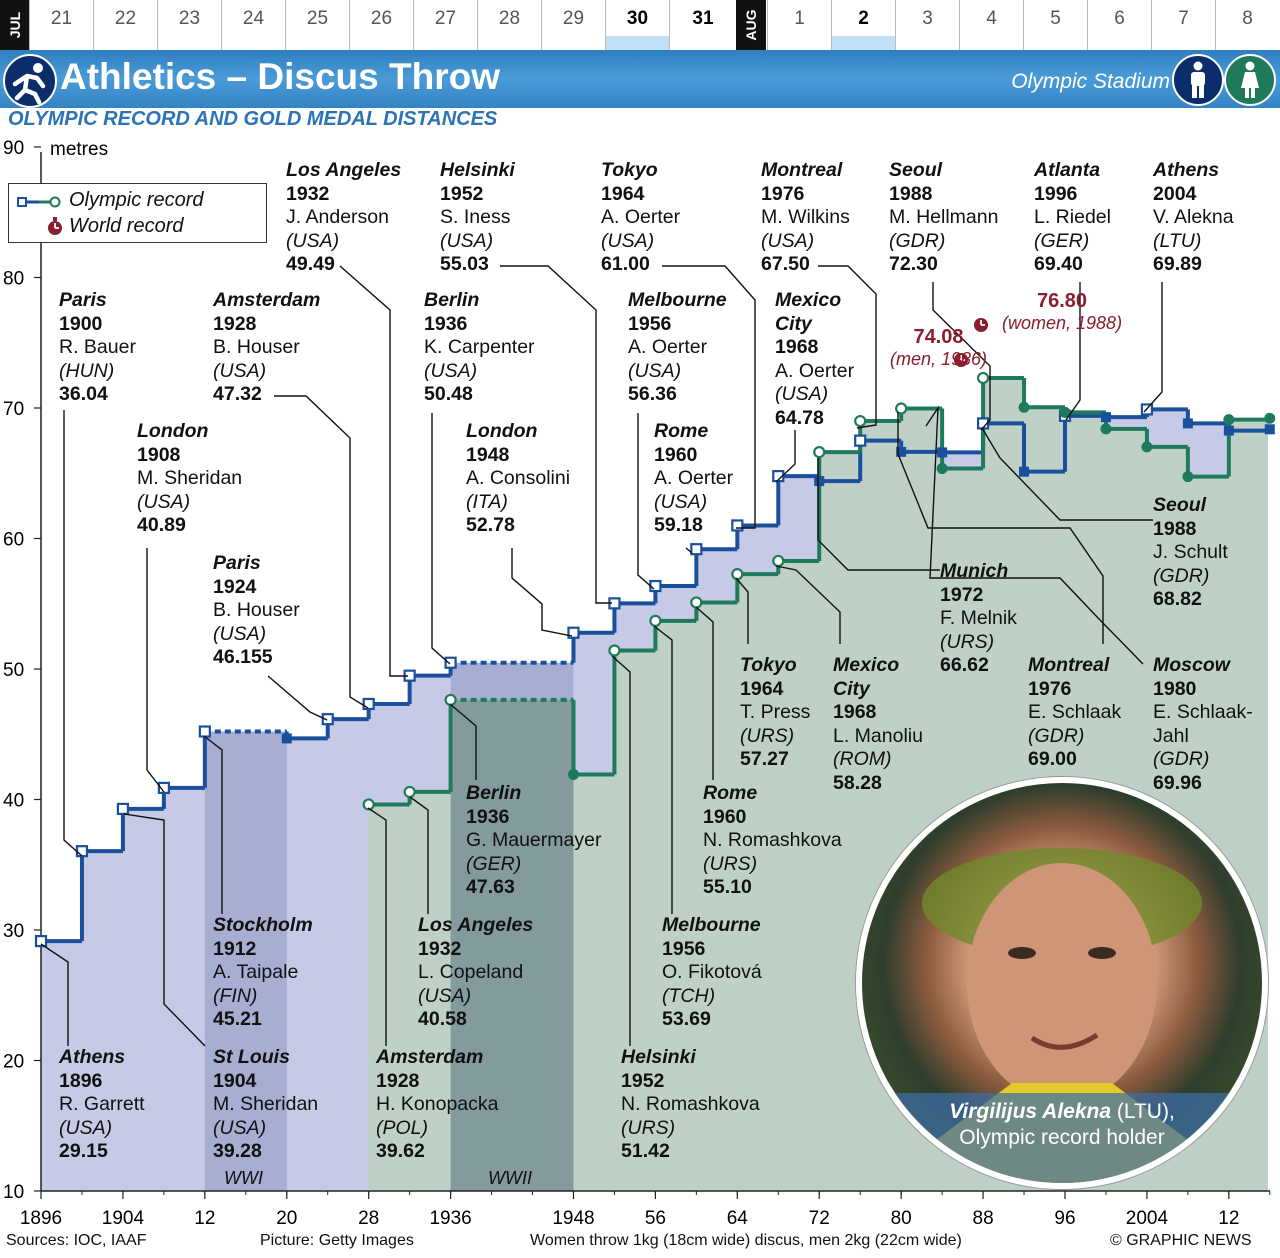 The image size is (1280, 1258). Describe the element at coordinates (317, 25) in the screenshot. I see `date-25: 25` at that location.